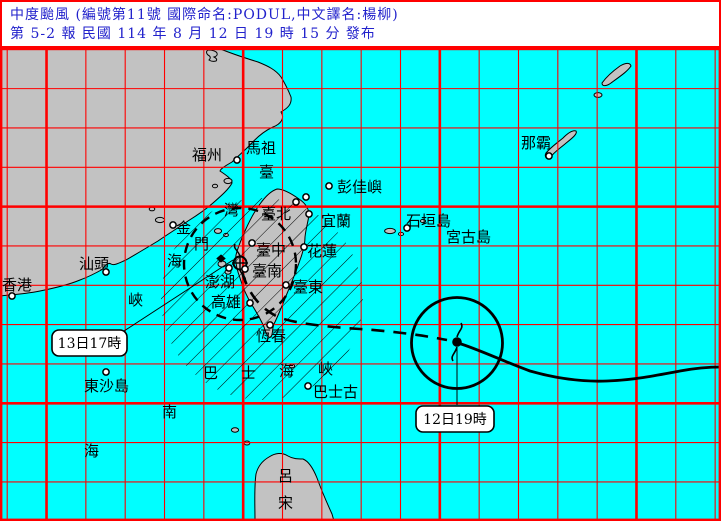 The image size is (721, 521). I want to click on marker-taichung-dot, so click(252, 243).